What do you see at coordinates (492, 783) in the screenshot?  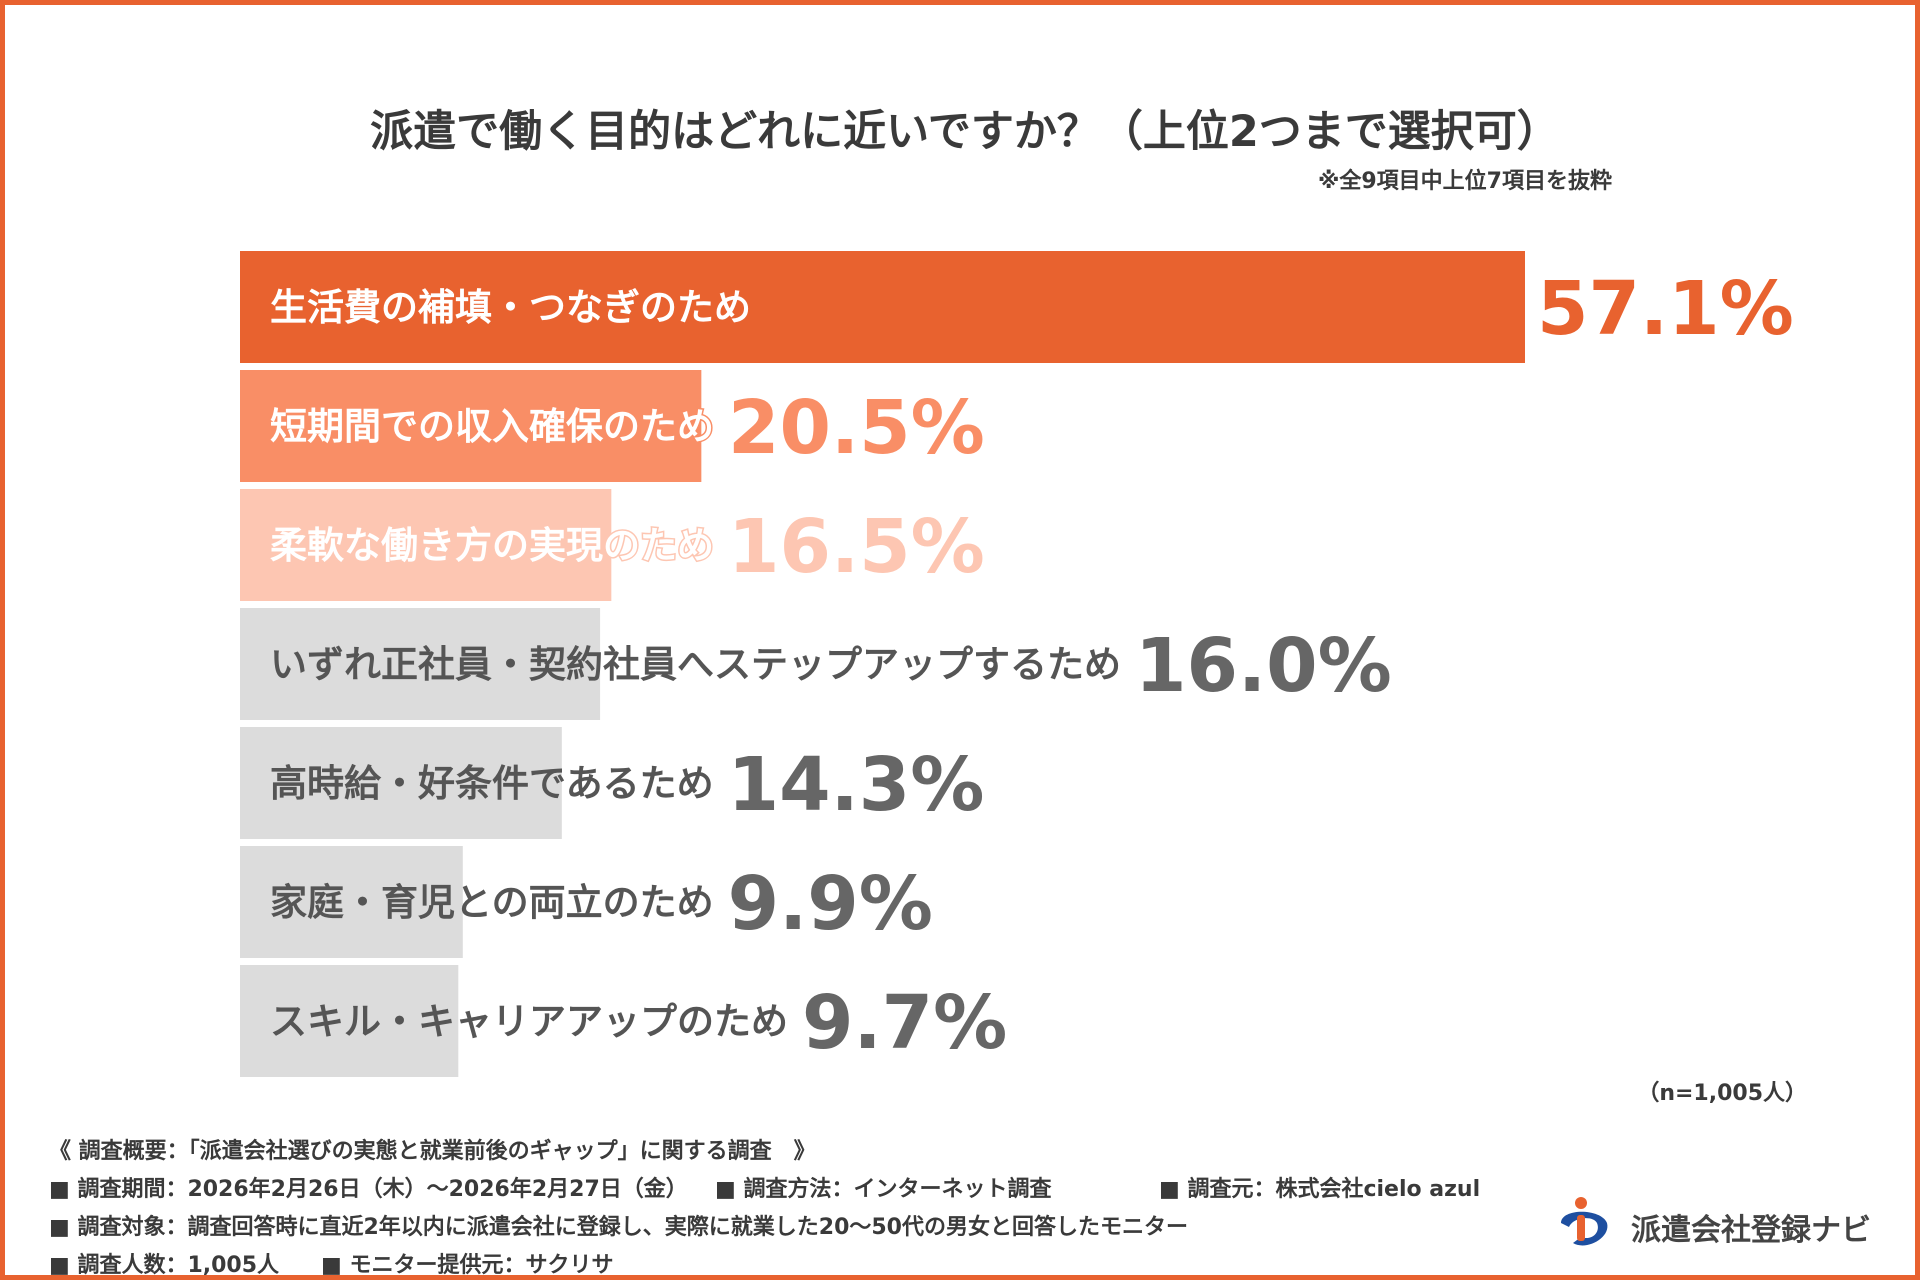 I see `category-label-5: 高時給・好条件であるため` at bounding box center [492, 783].